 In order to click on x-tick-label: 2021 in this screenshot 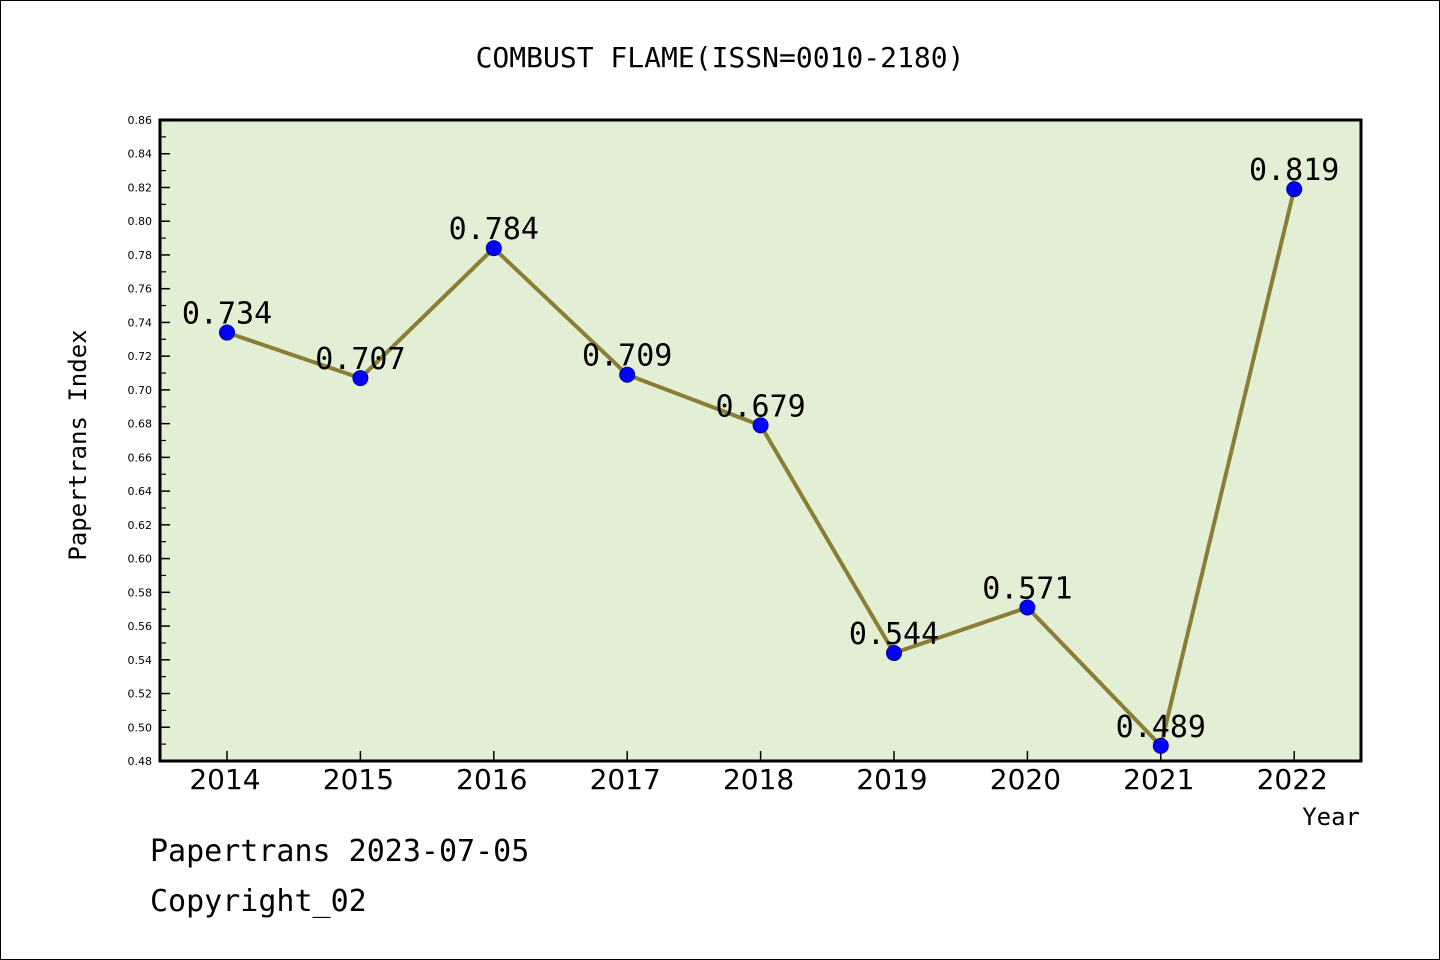, I will do `click(1158, 779)`.